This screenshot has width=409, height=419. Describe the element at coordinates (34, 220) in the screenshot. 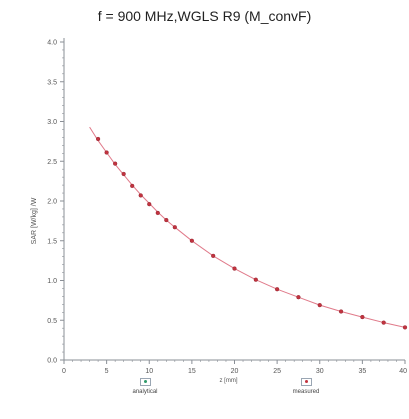

I see `y-axis-label: SAR [W/kg] /W` at that location.